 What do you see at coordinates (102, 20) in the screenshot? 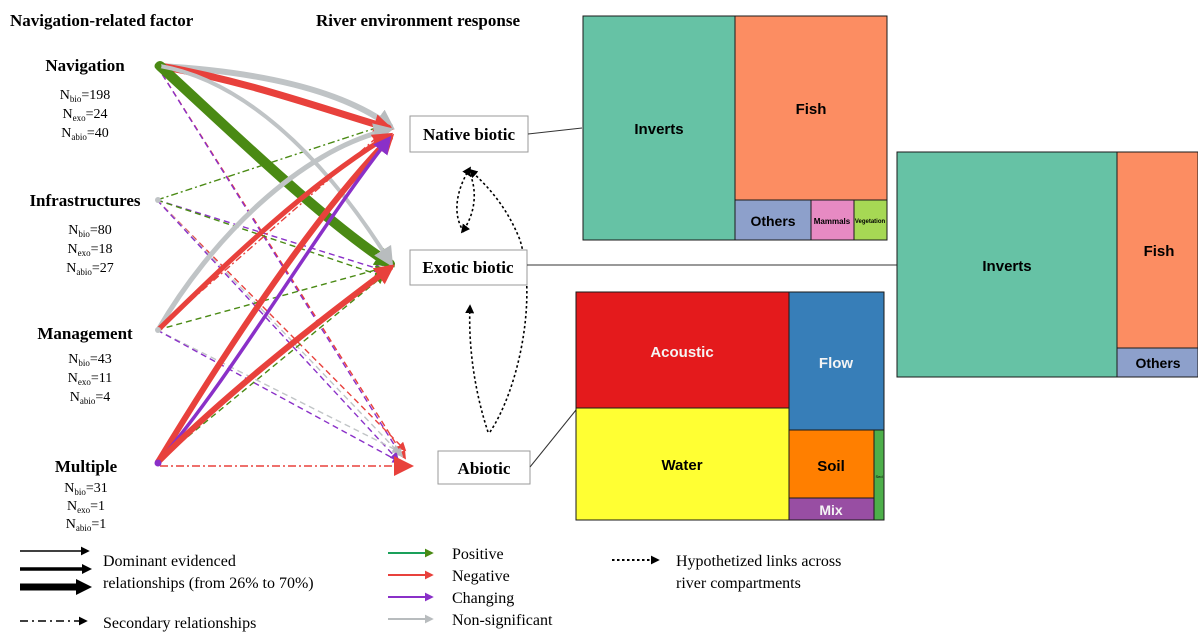
I see `header-left: Navigation-related factor` at bounding box center [102, 20].